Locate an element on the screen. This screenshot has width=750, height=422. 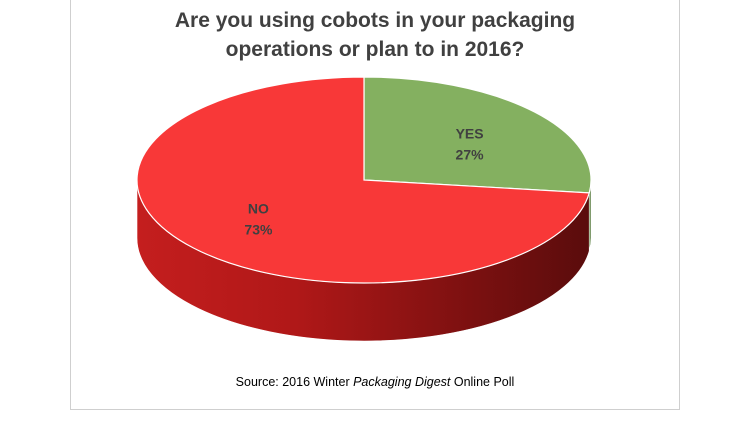
slice-label-yes: YES is located at coordinates (470, 134).